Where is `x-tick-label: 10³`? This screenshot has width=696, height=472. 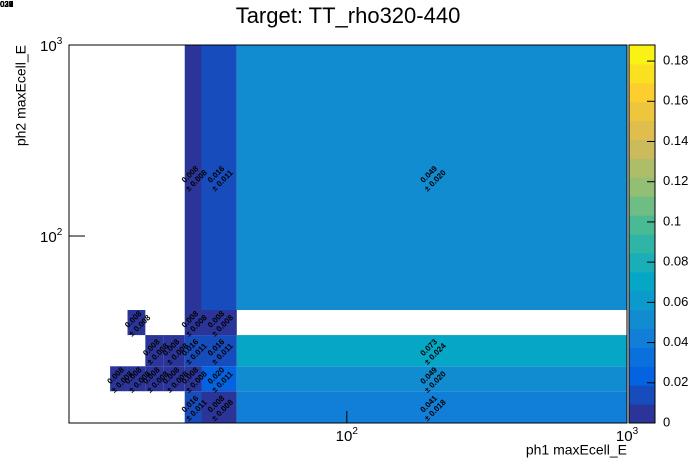 x-tick-label: 10³ is located at coordinates (627, 435).